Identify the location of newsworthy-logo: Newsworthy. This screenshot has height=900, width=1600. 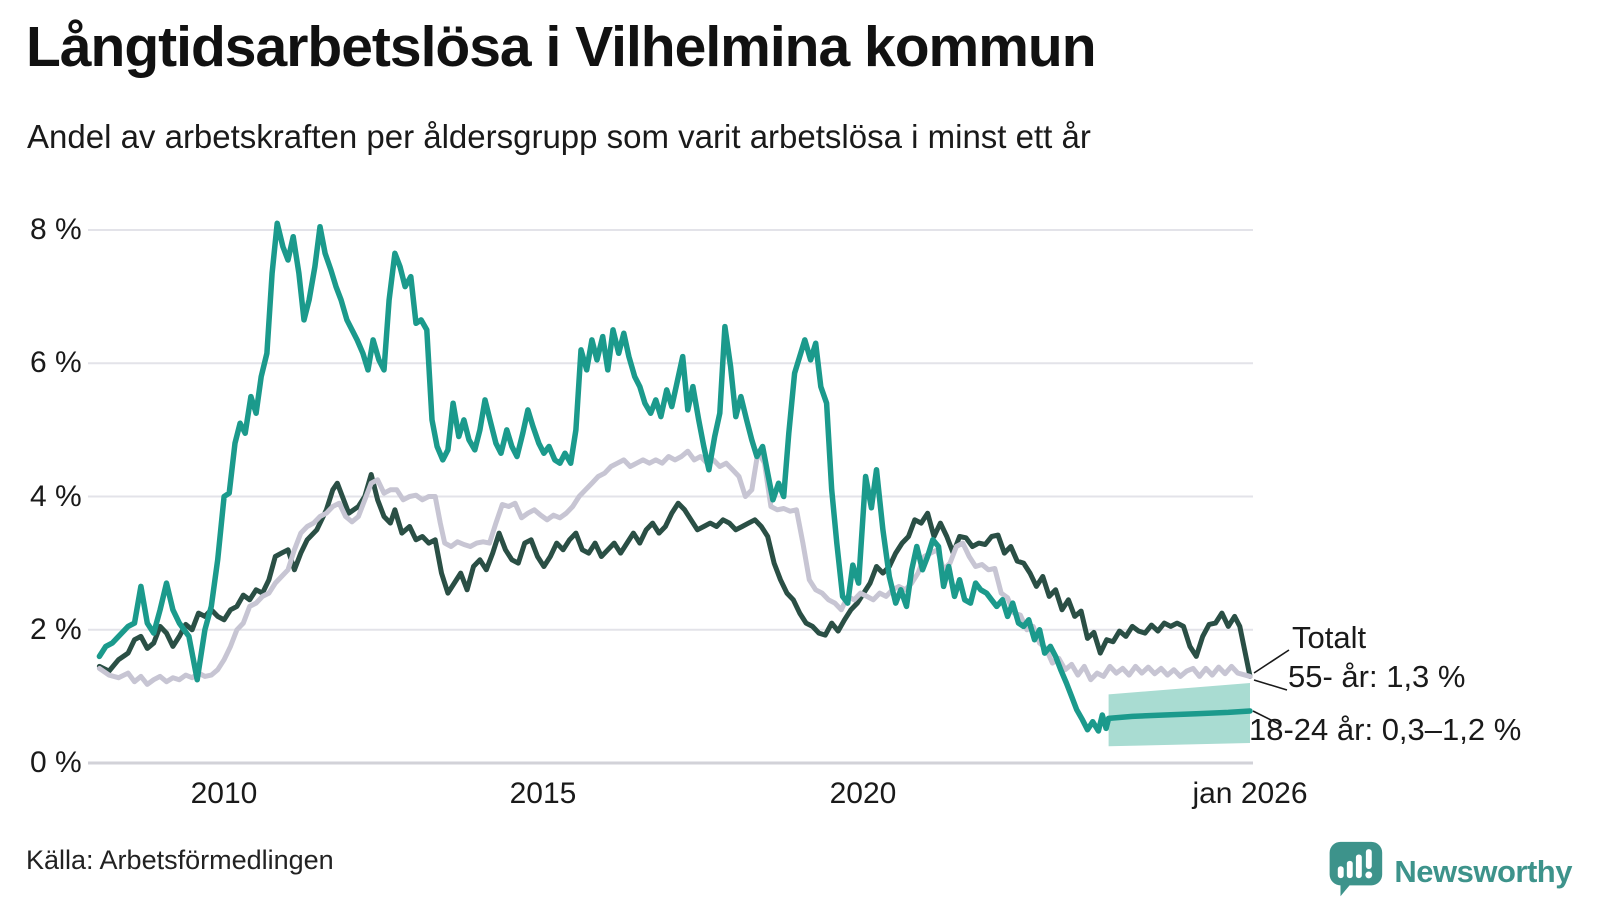
(1449, 870).